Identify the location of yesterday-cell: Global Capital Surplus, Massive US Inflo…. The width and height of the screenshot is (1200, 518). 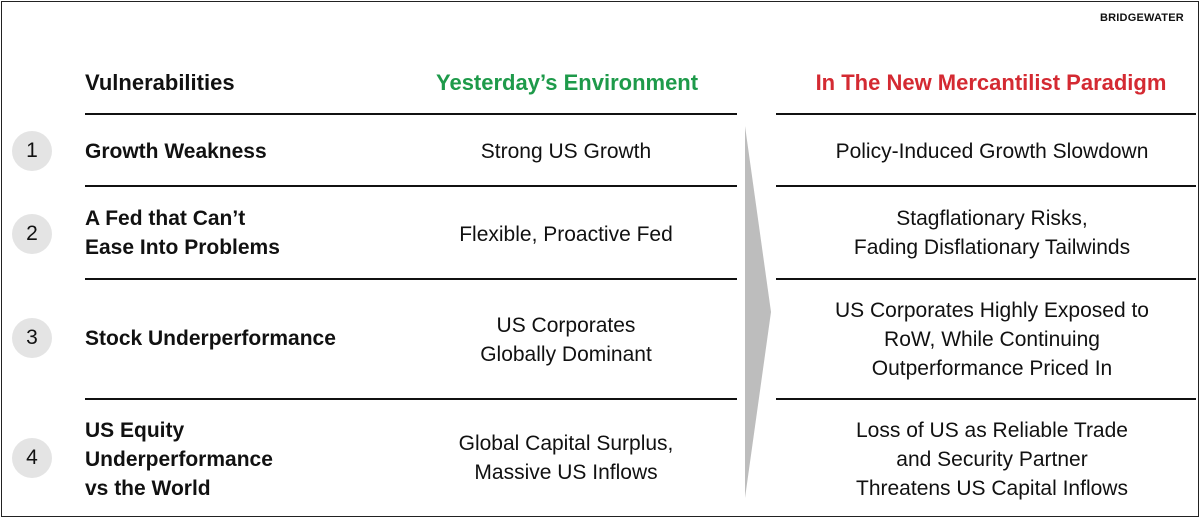
(566, 458).